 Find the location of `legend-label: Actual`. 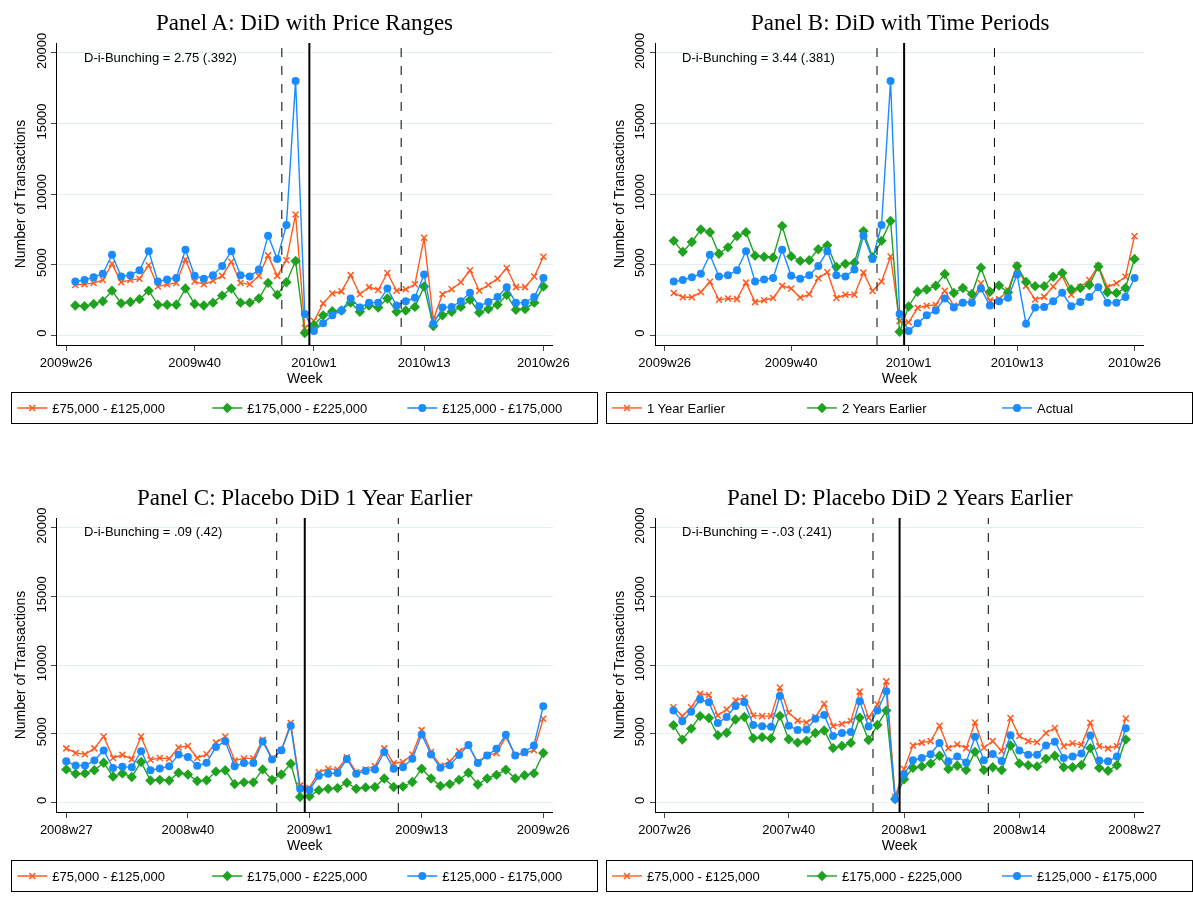

legend-label: Actual is located at coordinates (1055, 409).